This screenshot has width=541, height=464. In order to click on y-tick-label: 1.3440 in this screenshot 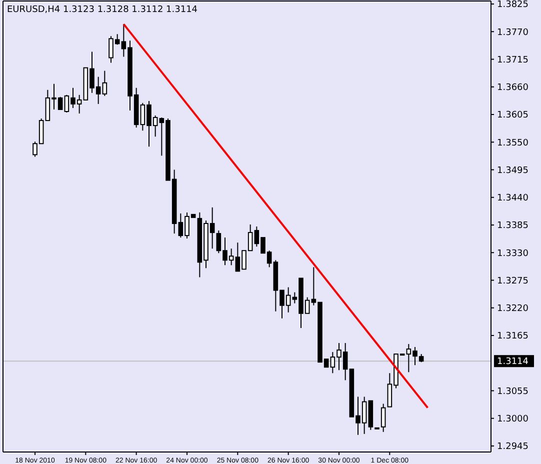, I will do `click(513, 199)`.